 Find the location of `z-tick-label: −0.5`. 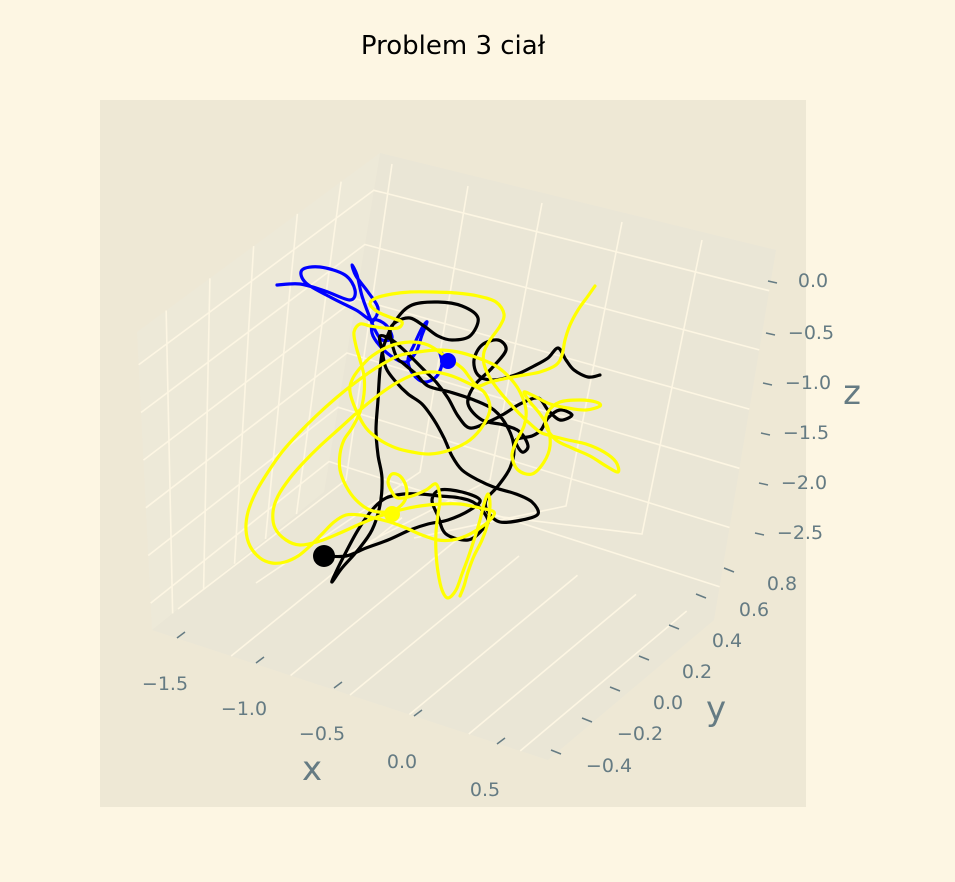

z-tick-label: −0.5 is located at coordinates (811, 333).